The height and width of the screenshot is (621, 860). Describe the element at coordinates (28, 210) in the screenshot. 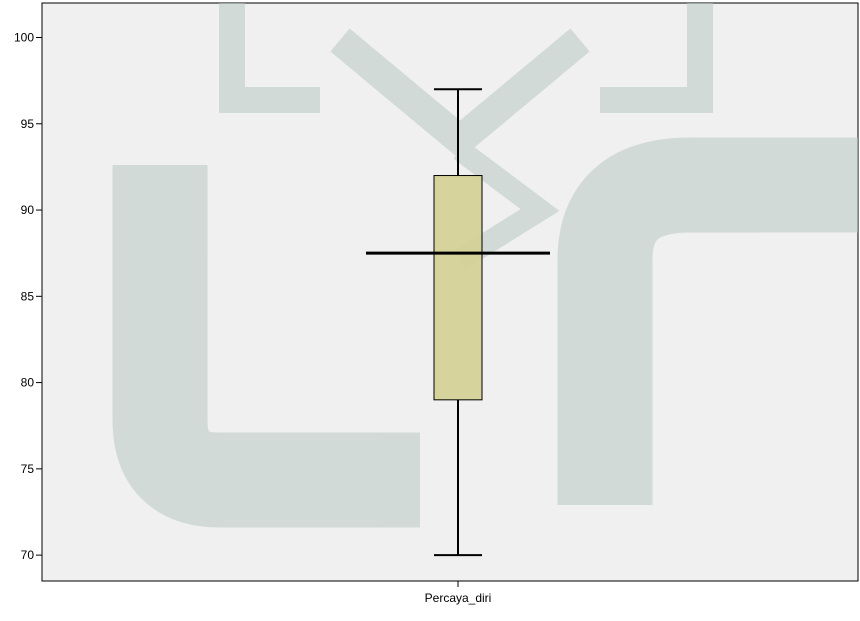

I see `y-tick-label: 90` at that location.